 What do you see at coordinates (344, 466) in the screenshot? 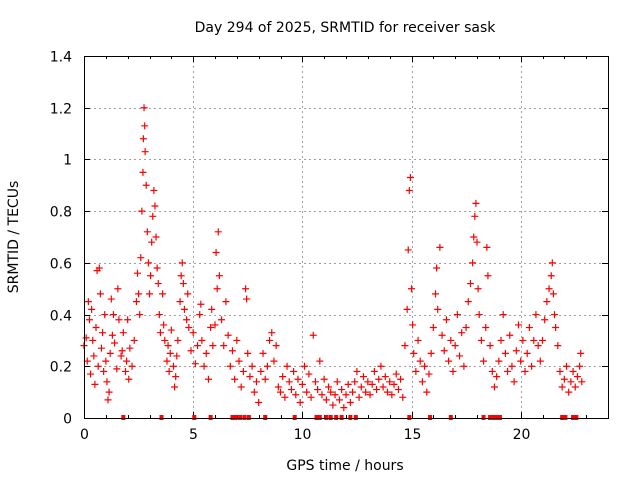
I see `x-axis-label: GPS time / hours` at bounding box center [344, 466].